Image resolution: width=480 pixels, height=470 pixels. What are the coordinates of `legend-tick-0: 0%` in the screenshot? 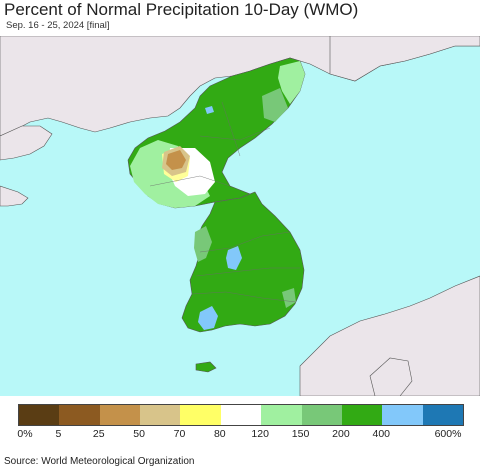 It's located at (25, 434).